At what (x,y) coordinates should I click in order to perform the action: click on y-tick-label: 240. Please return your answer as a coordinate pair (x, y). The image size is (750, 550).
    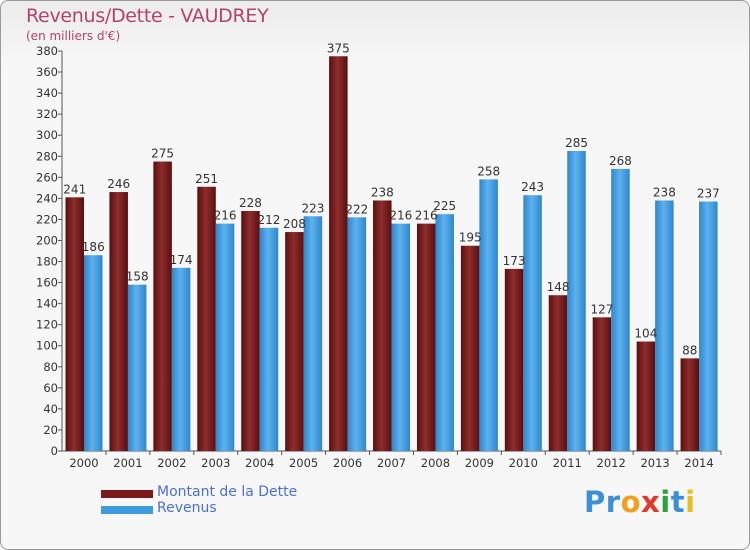
    Looking at the image, I should click on (47, 198).